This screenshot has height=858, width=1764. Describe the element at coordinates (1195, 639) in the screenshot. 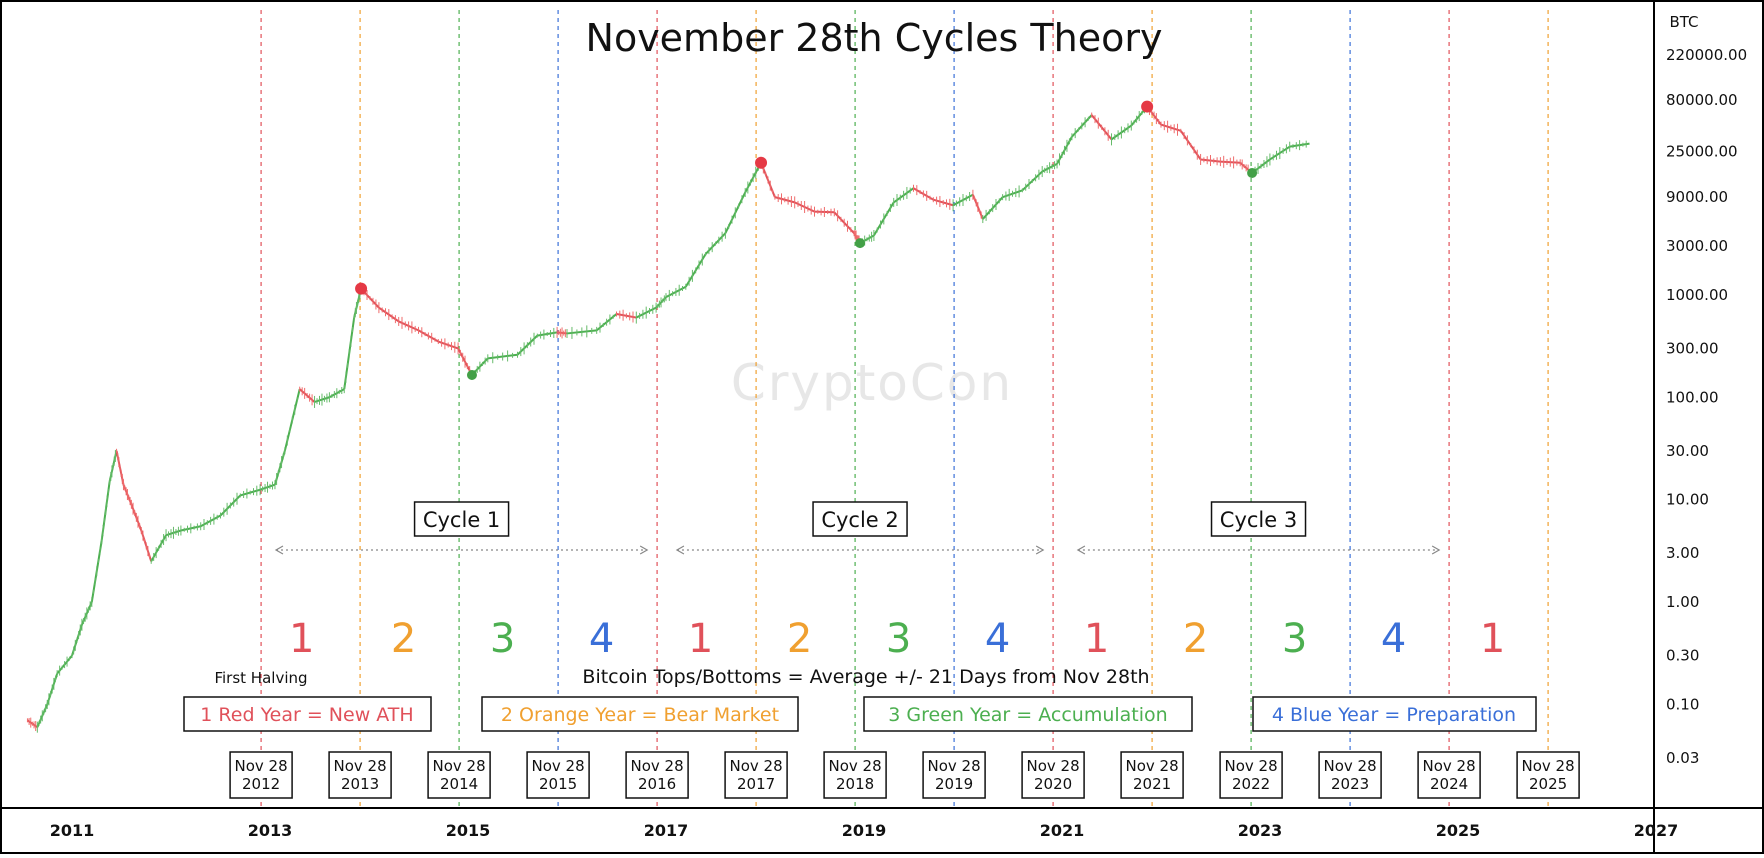

I see `year-number-10: 2` at that location.